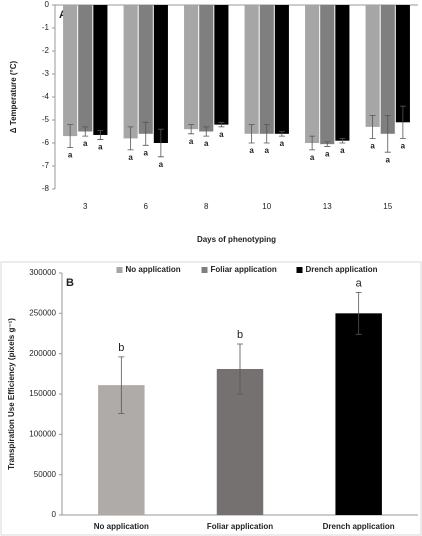  Describe the element at coordinates (42, 272) in the screenshot. I see `y-tick-label: 300000` at that location.